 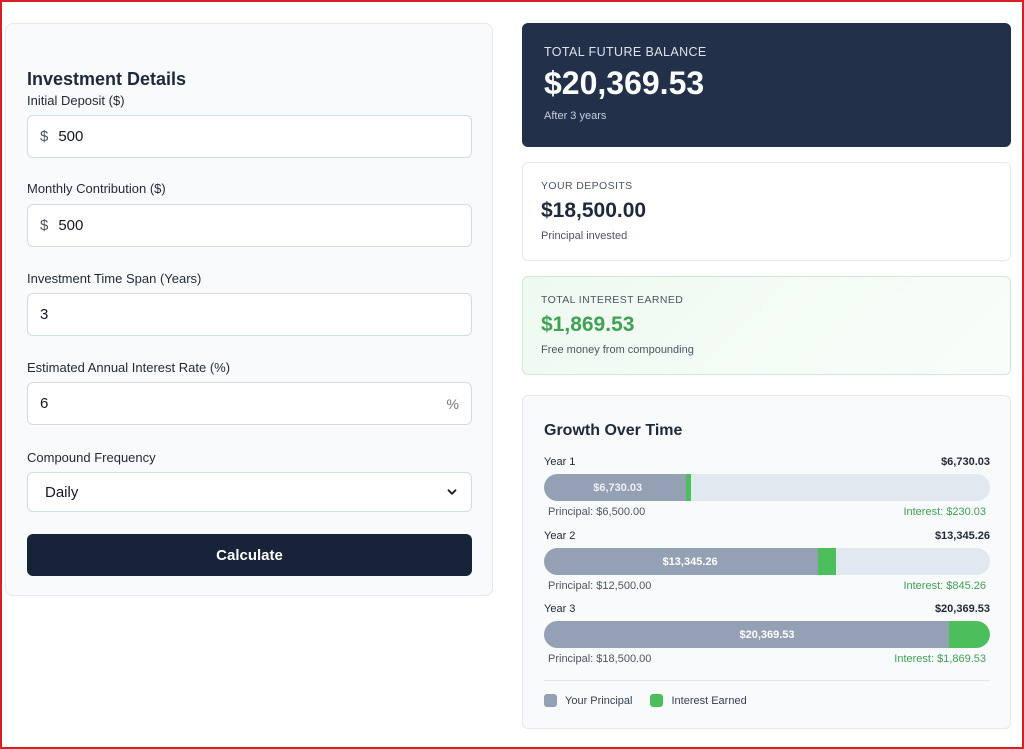 I want to click on deposits-sub: Principal invested, so click(x=584, y=236).